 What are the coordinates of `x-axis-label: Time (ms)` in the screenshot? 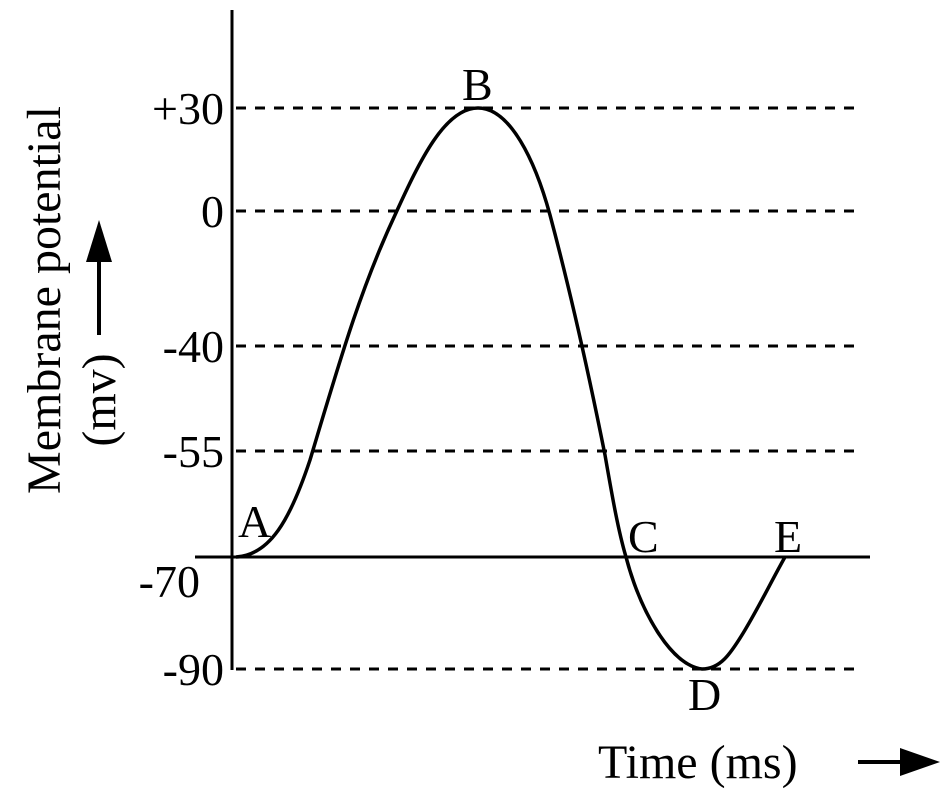 It's located at (698, 762).